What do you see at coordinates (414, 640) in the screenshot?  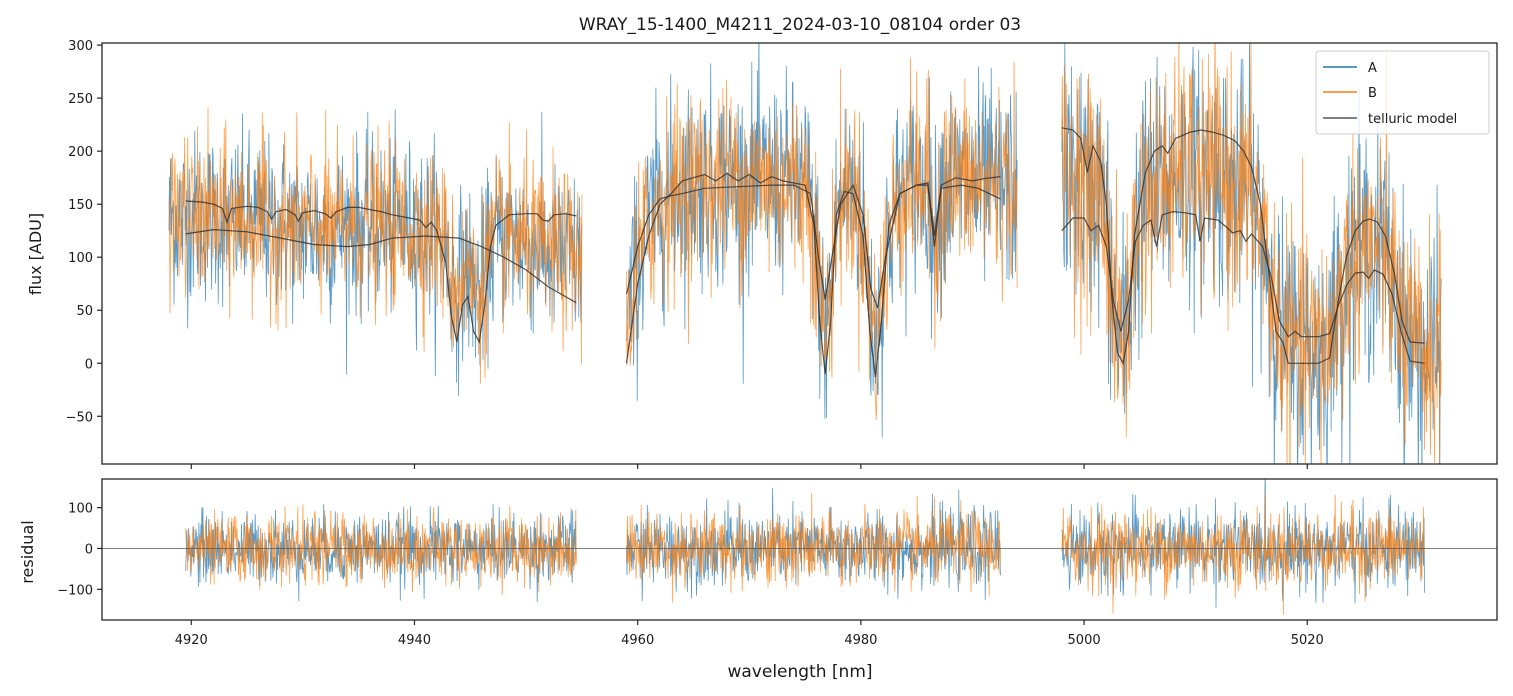 I see `x-tick-label: 4940` at bounding box center [414, 640].